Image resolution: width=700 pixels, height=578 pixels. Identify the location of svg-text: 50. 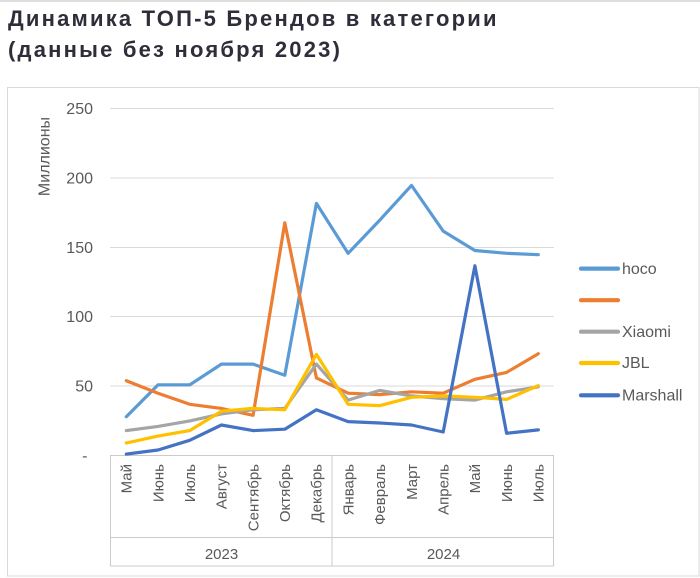
(84, 387).